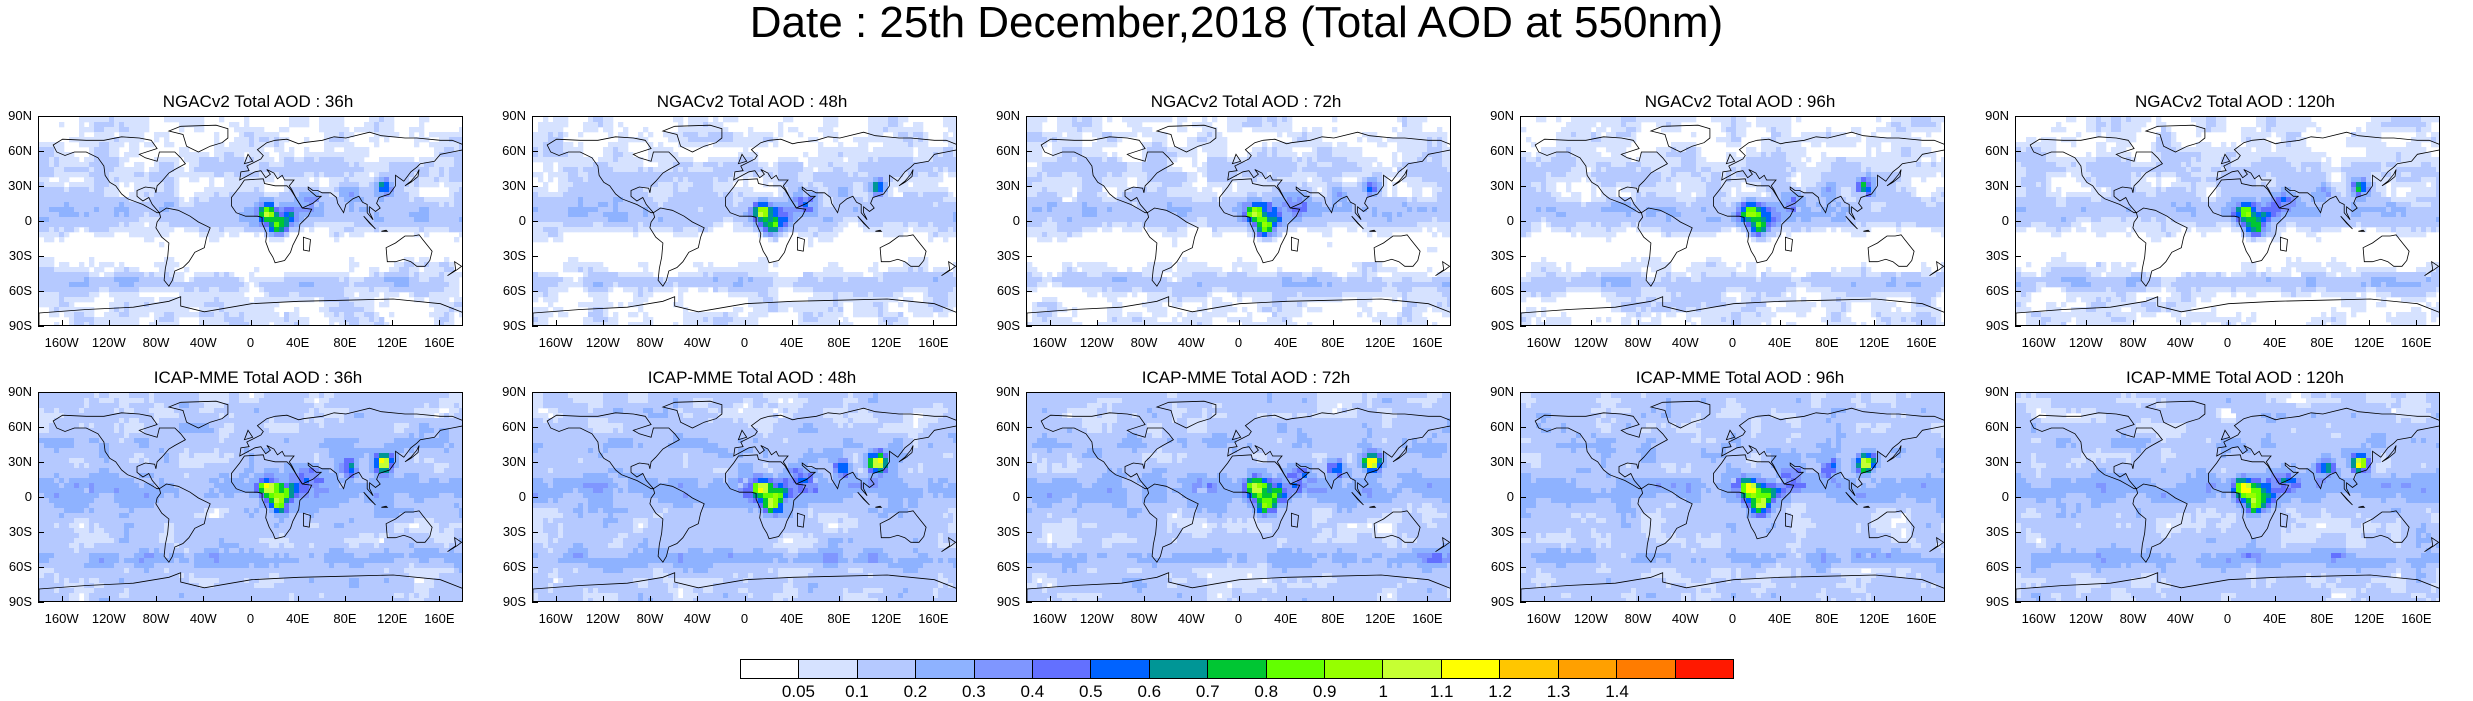 The width and height of the screenshot is (2473, 701). I want to click on longitude-label: 80W, so click(1144, 343).